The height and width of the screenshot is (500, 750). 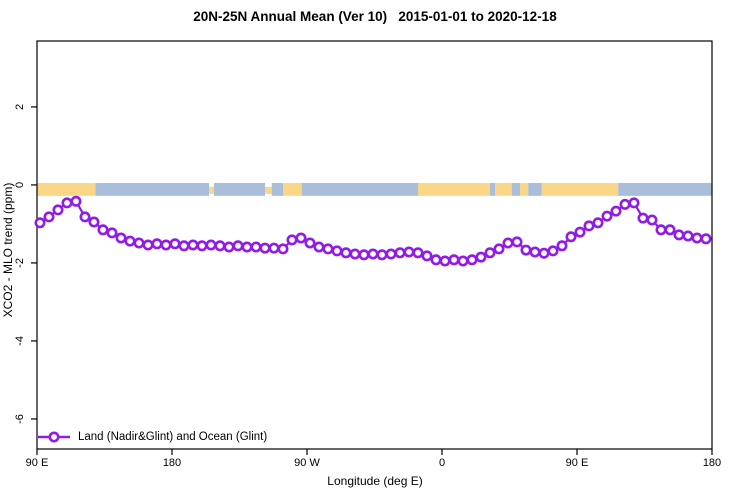 I want to click on y-tick-label: -2, so click(x=20, y=263).